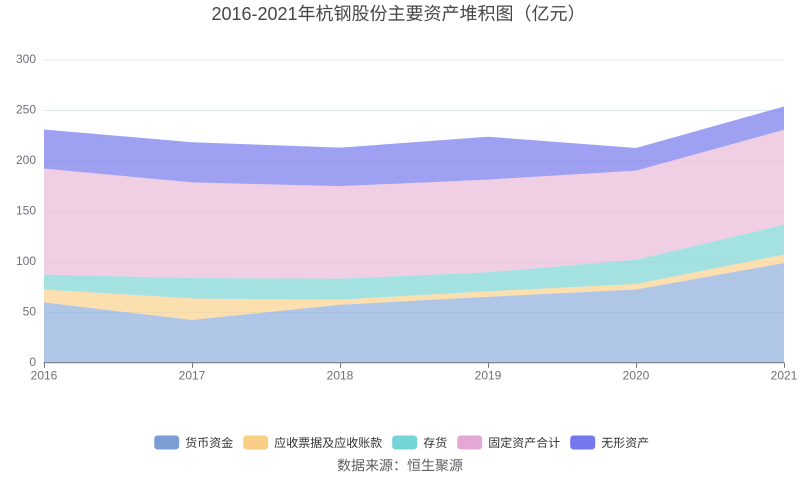  Describe the element at coordinates (636, 375) in the screenshot. I see `svg-text: 2020` at that location.